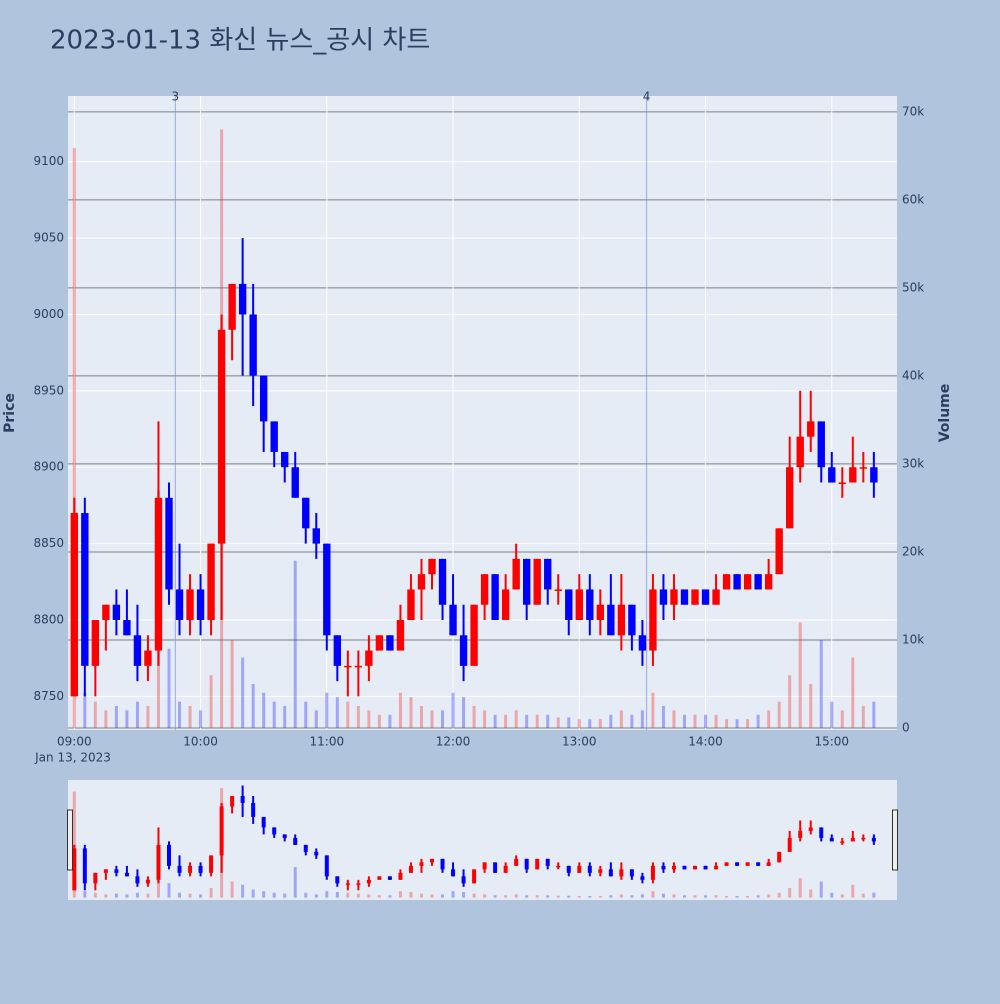 Image resolution: width=1000 pixels, height=1004 pixels. Describe the element at coordinates (482, 840) in the screenshot. I see `range-slider` at that location.